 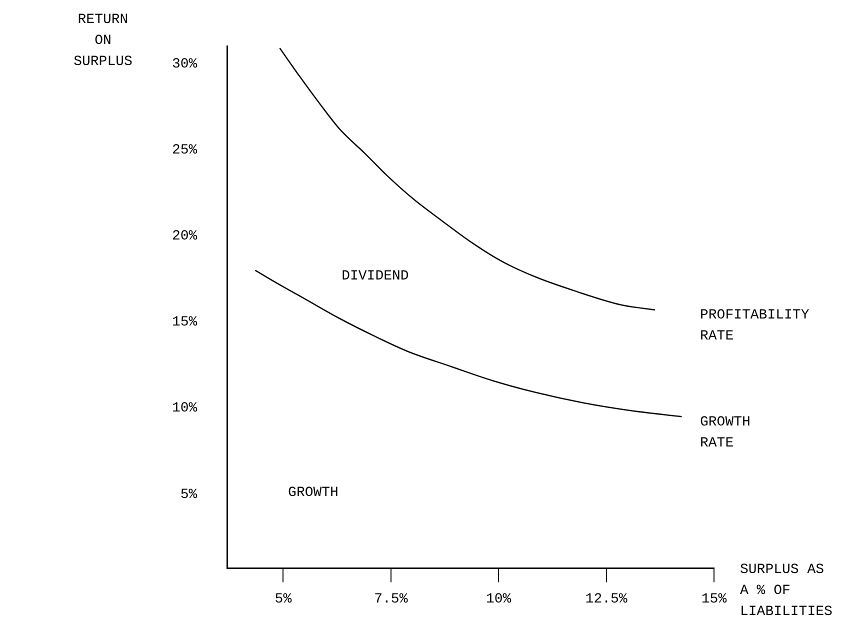 I want to click on y-axis-title: RETURN ON SURPLUS, so click(x=103, y=41).